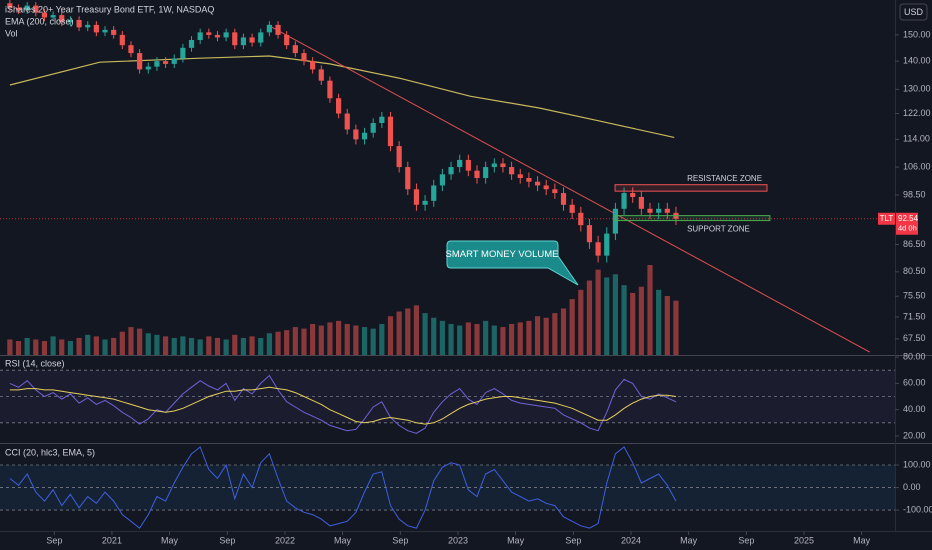 The width and height of the screenshot is (932, 550). Describe the element at coordinates (914, 338) in the screenshot. I see `y-tick-label: 67.50` at that location.